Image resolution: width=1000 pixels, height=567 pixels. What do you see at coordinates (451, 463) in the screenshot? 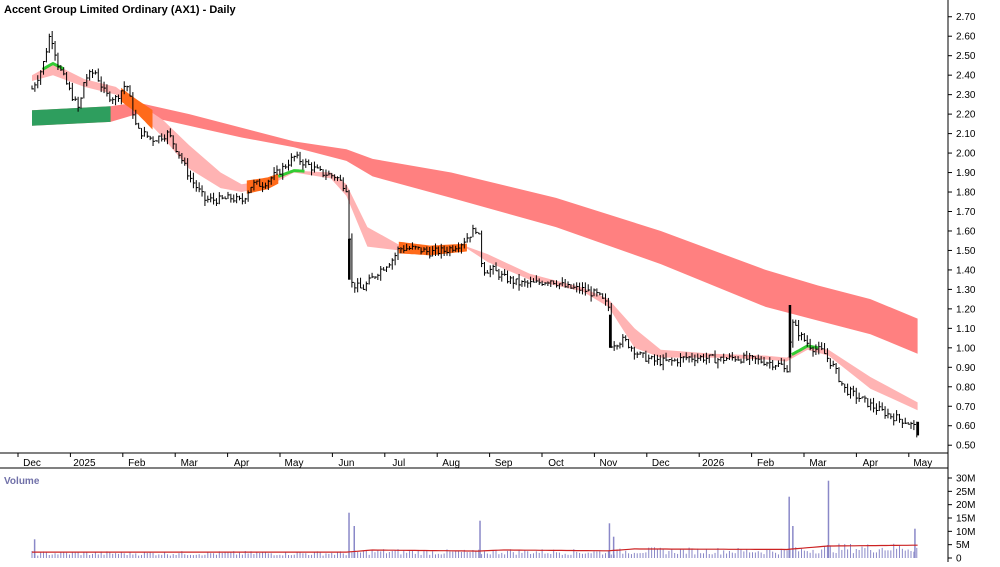
I see `x-tick-label: Aug` at bounding box center [451, 463].